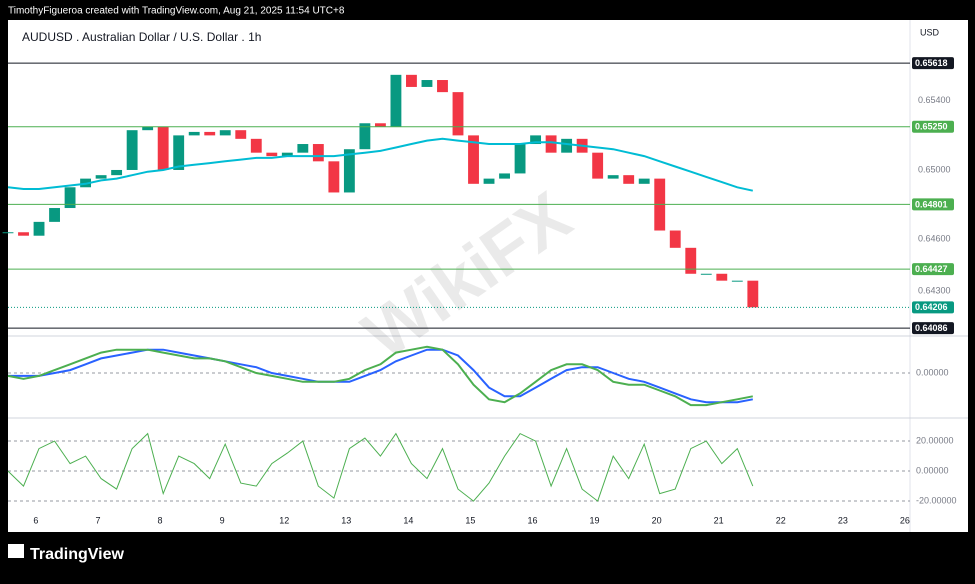 This screenshot has width=975, height=584. I want to click on level-label: 0.64086, so click(931, 328).